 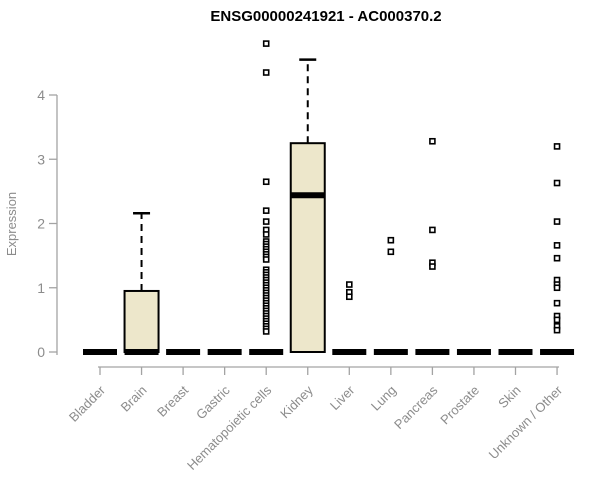 What do you see at coordinates (296, 401) in the screenshot?
I see `x-tick-label: Kidney` at bounding box center [296, 401].